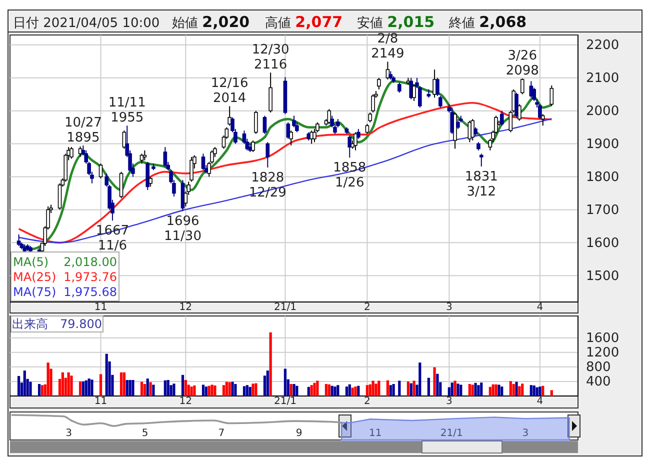  Describe the element at coordinates (229, 91) in the screenshot. I see `annotation: 12/16 2014` at that location.